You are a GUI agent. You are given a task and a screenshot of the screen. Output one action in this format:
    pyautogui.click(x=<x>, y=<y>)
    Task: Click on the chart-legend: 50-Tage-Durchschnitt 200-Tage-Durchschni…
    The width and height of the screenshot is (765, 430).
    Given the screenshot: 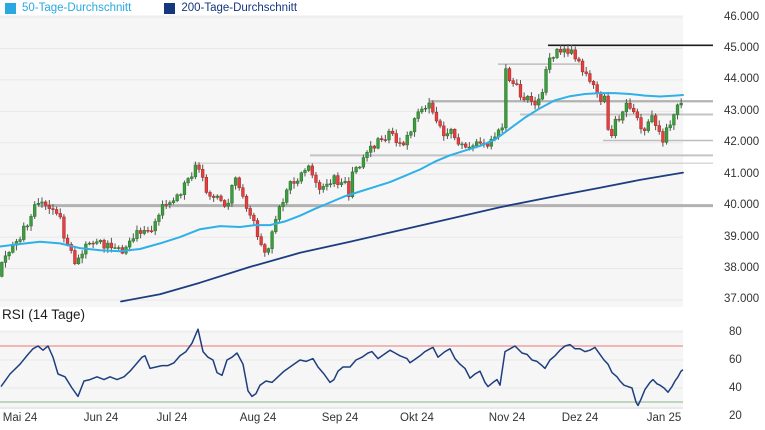 What is the action you would take?
    pyautogui.click(x=151, y=8)
    